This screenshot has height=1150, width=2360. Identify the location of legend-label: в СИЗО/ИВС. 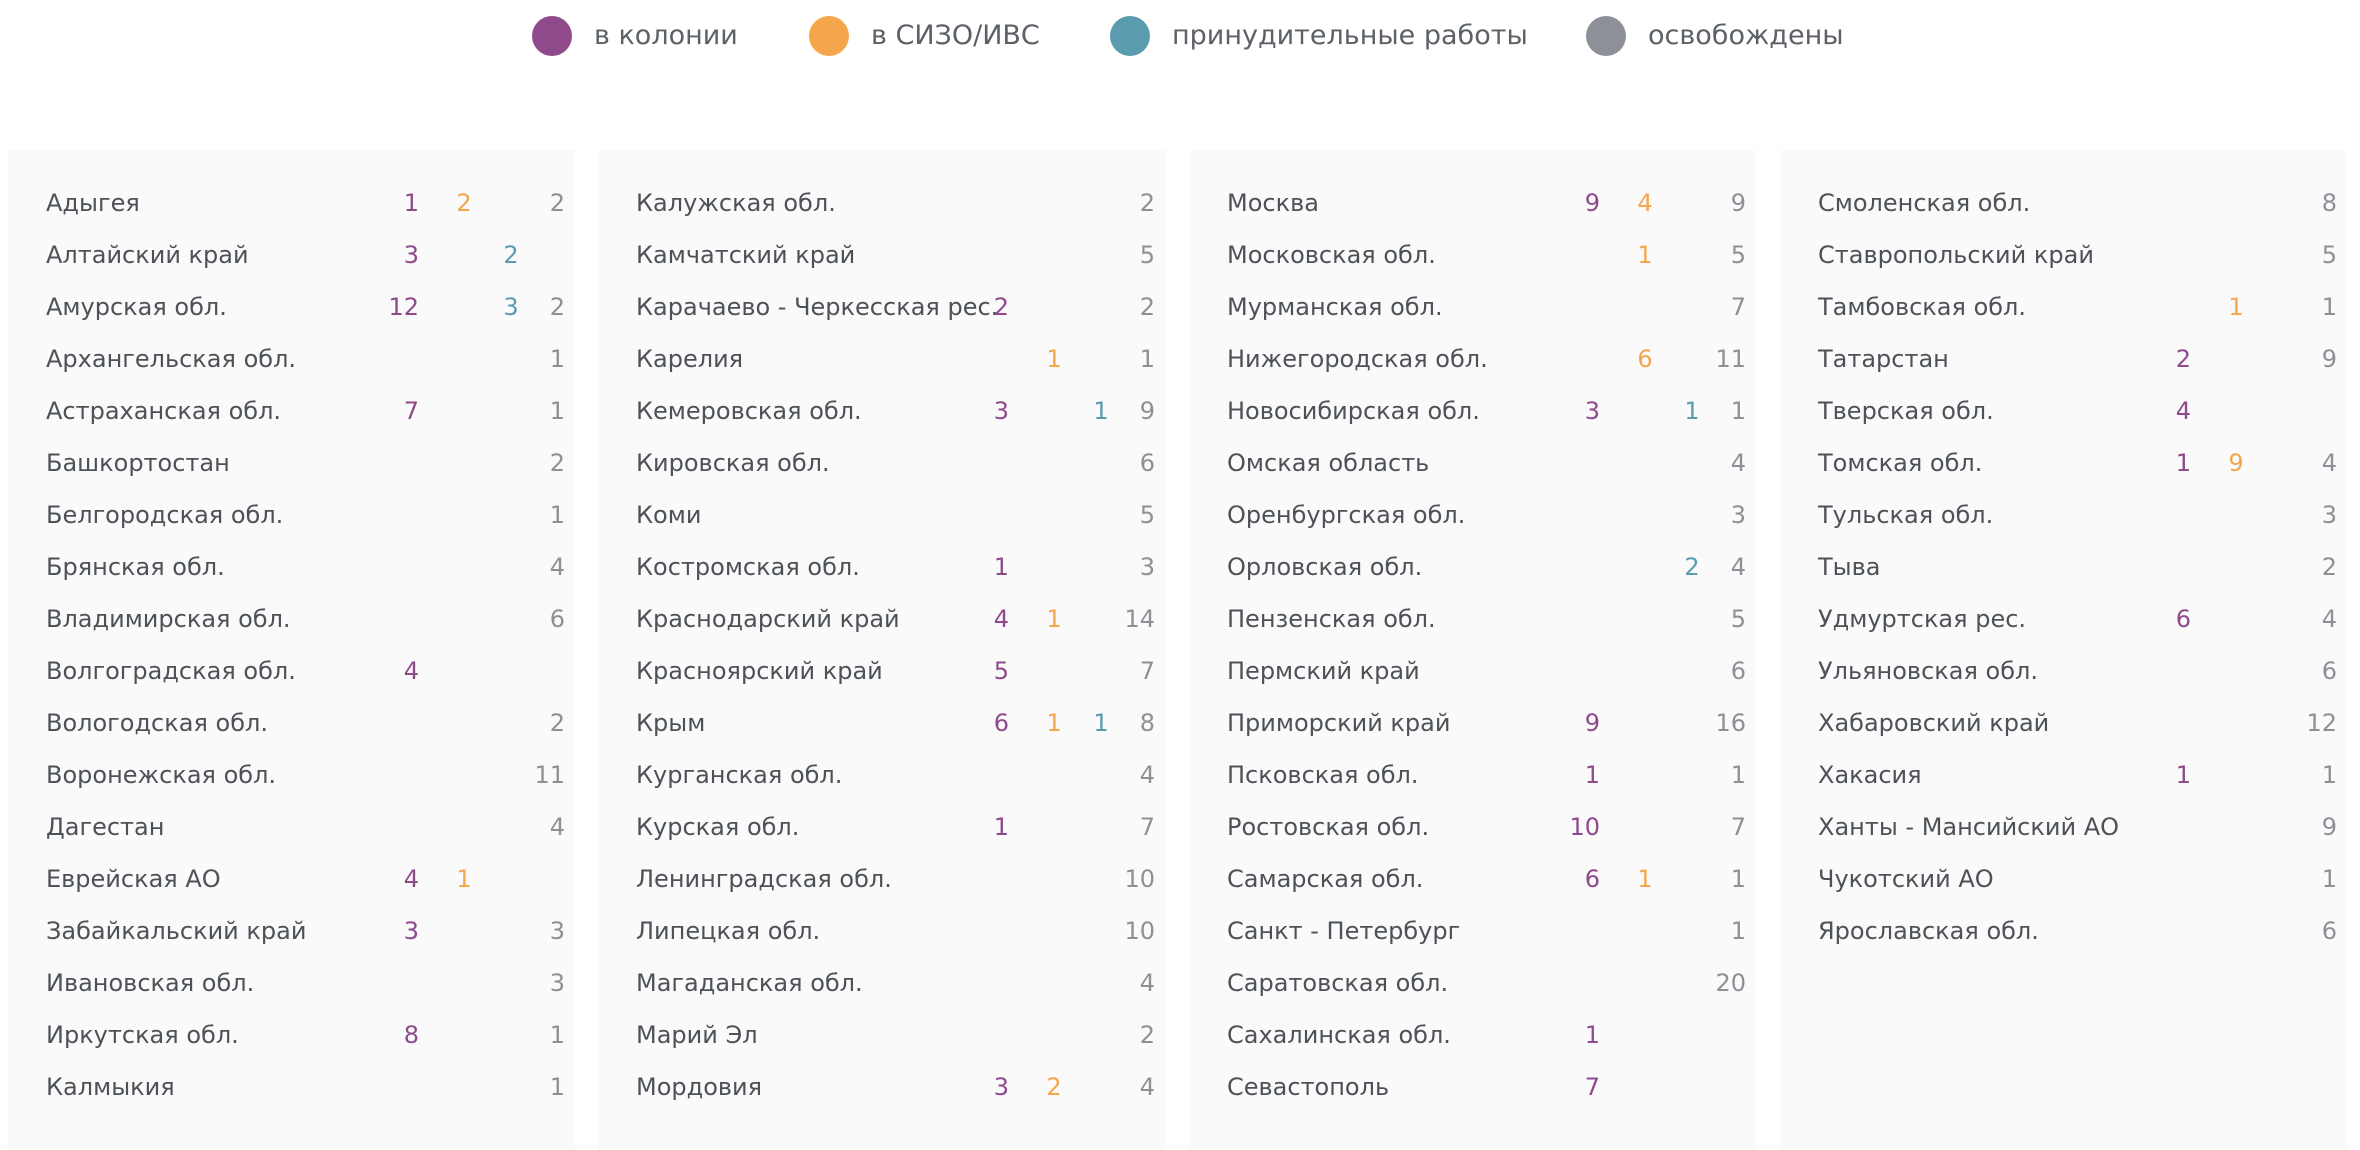
(955, 35).